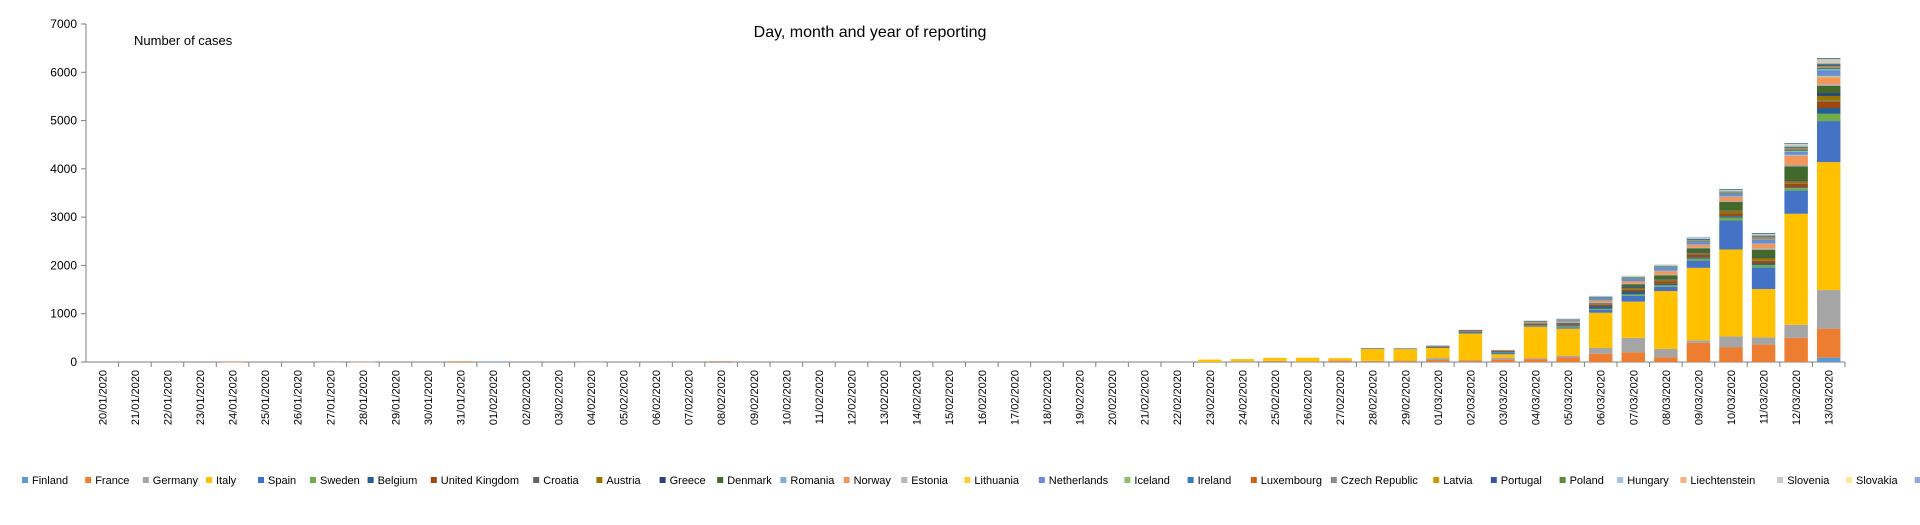 The height and width of the screenshot is (525, 1920). What do you see at coordinates (183, 40) in the screenshot?
I see `y-axis-label: Number of cases` at bounding box center [183, 40].